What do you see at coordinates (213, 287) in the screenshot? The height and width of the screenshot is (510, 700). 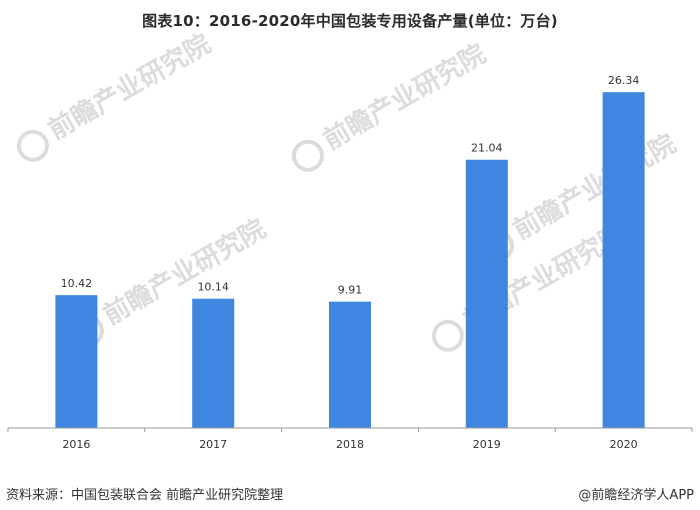 I see `value-label-2017: 10.14` at bounding box center [213, 287].